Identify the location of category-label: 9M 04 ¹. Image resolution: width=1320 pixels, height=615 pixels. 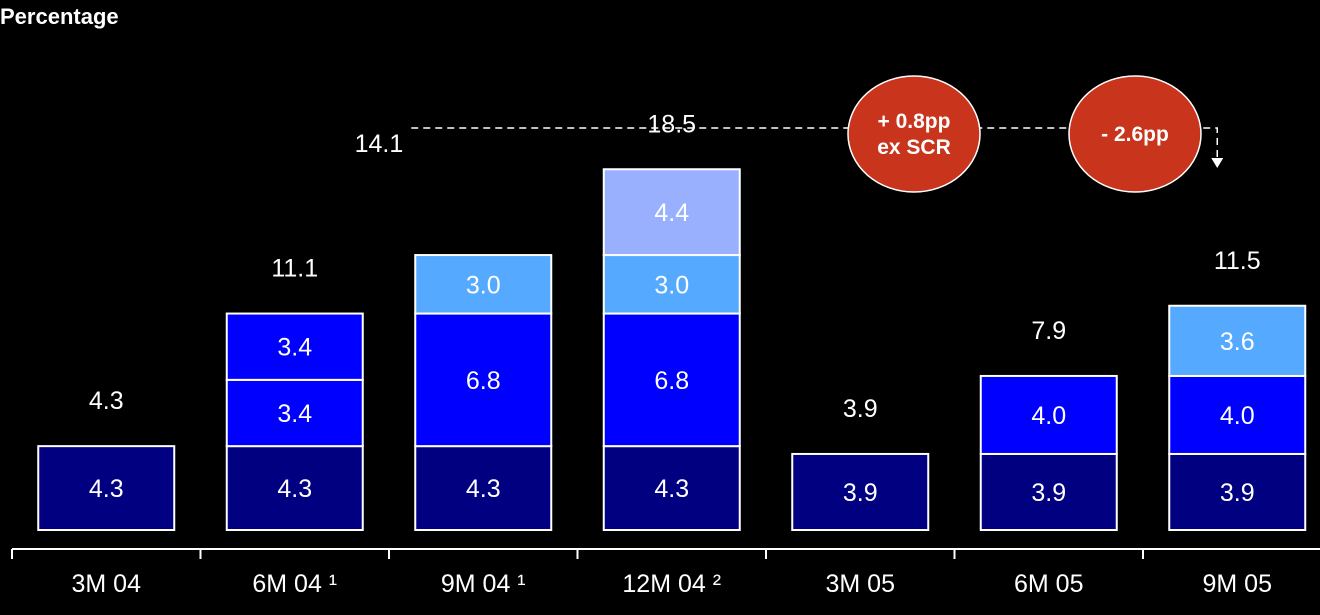
(483, 584).